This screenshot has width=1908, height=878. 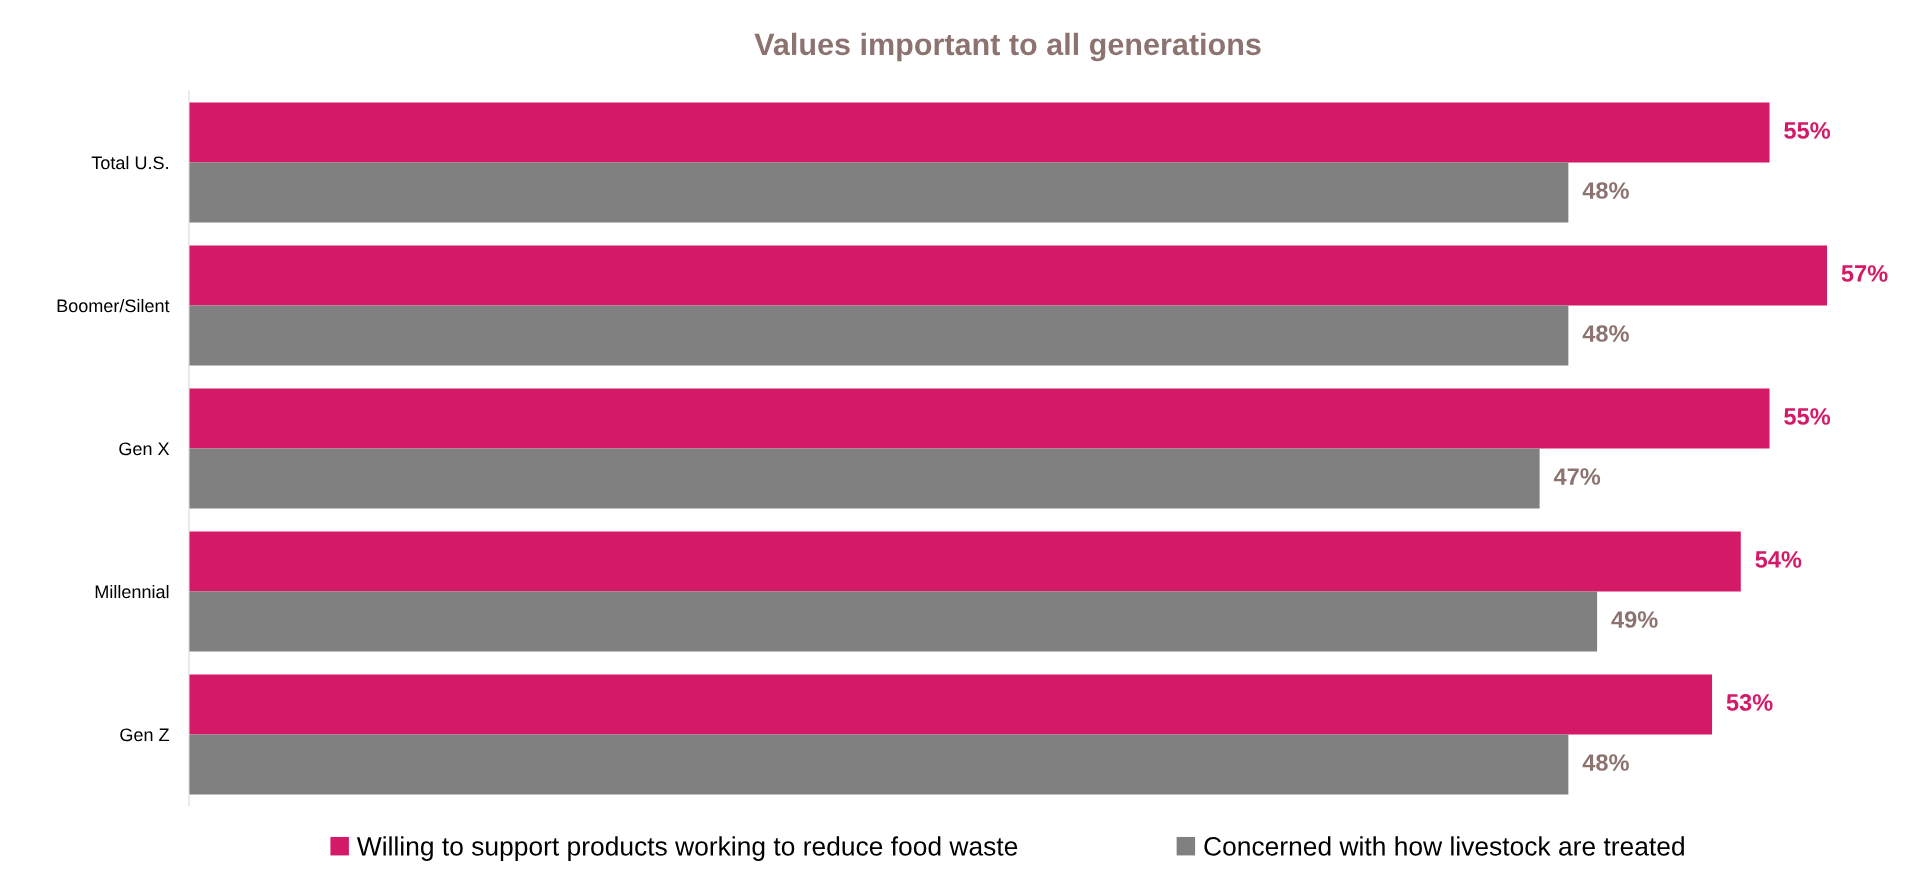 I want to click on data-label: 47%, so click(x=1577, y=476).